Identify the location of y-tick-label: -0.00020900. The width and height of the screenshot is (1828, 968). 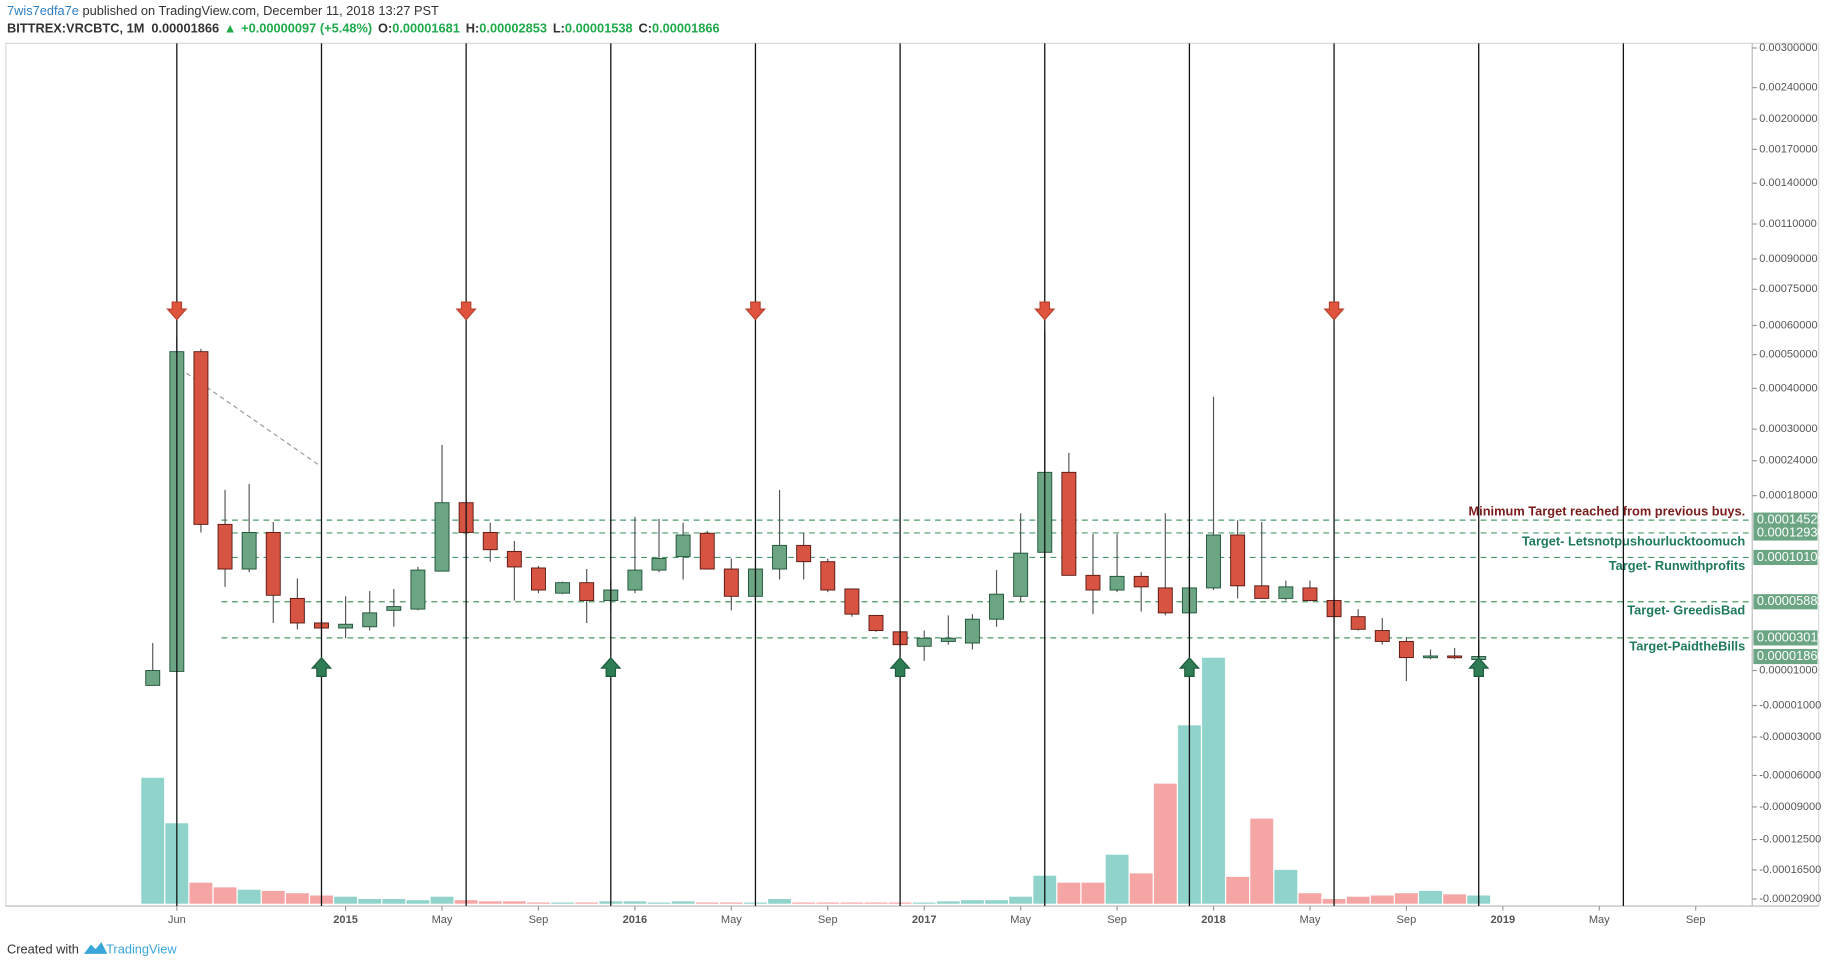
(1790, 899).